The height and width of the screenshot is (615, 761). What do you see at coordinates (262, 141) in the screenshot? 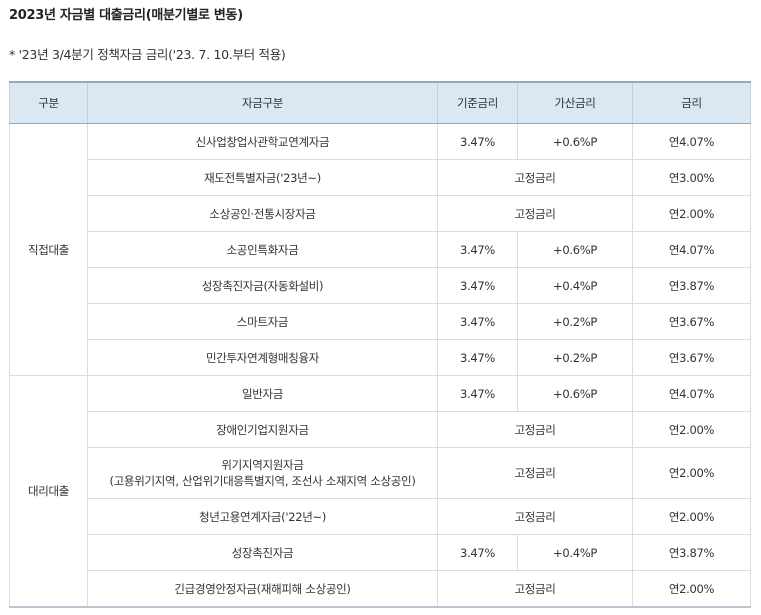
I see `fund-name: 신사업창업사관학교연계자금` at bounding box center [262, 141].